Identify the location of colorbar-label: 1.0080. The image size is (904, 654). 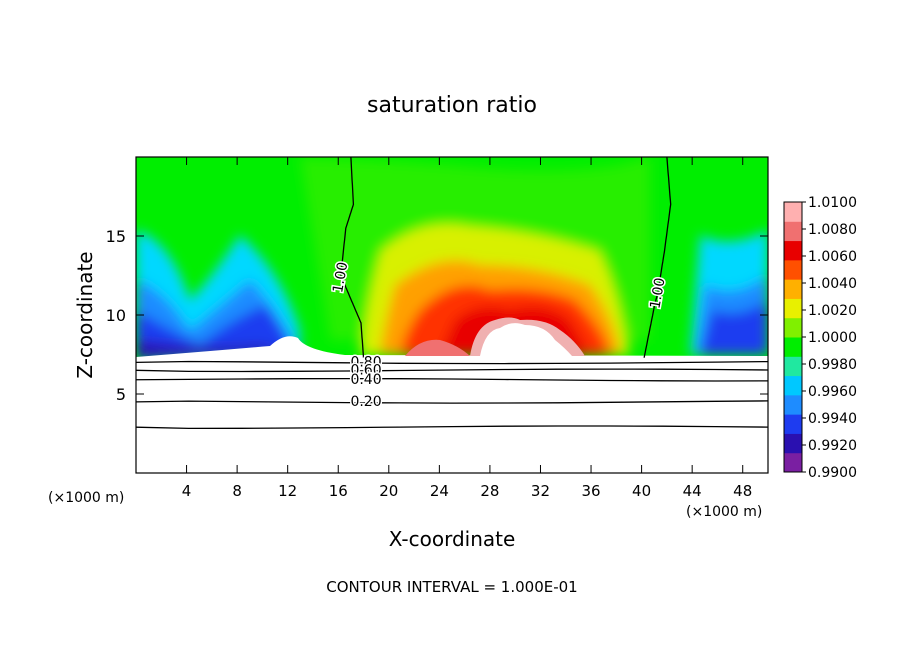
(832, 230).